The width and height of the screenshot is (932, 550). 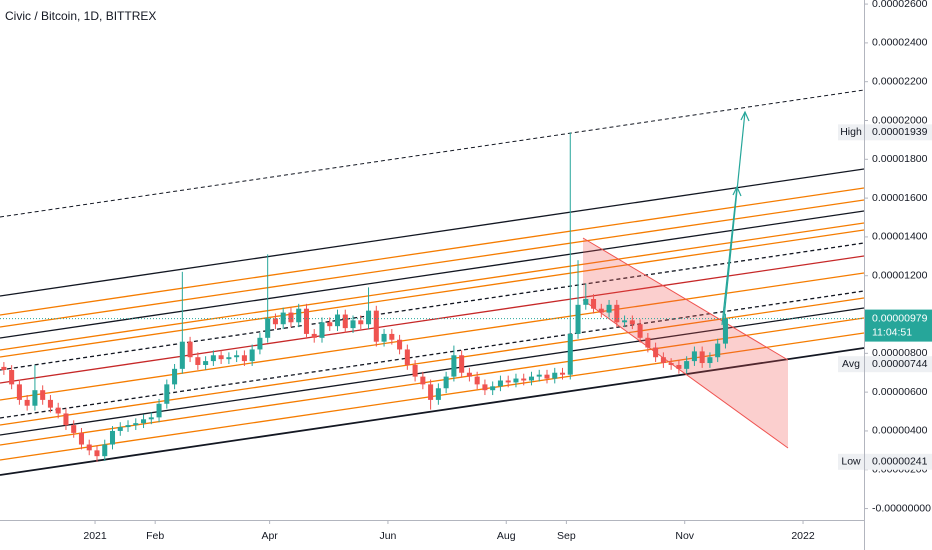 I want to click on countdown: 11:04:51, so click(x=892, y=332).